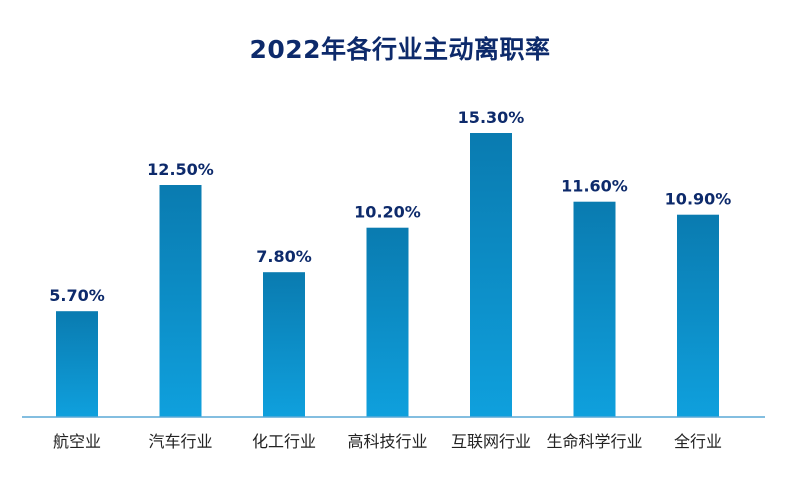 The height and width of the screenshot is (480, 800). I want to click on category-label-6: 全行业, so click(698, 441).